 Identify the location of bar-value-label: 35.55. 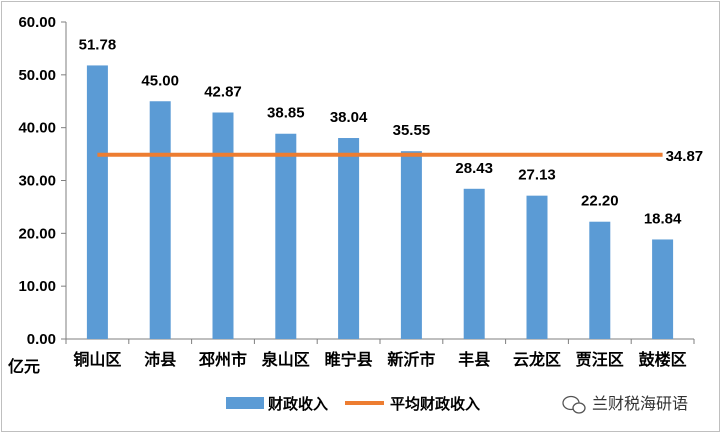
(412, 130).